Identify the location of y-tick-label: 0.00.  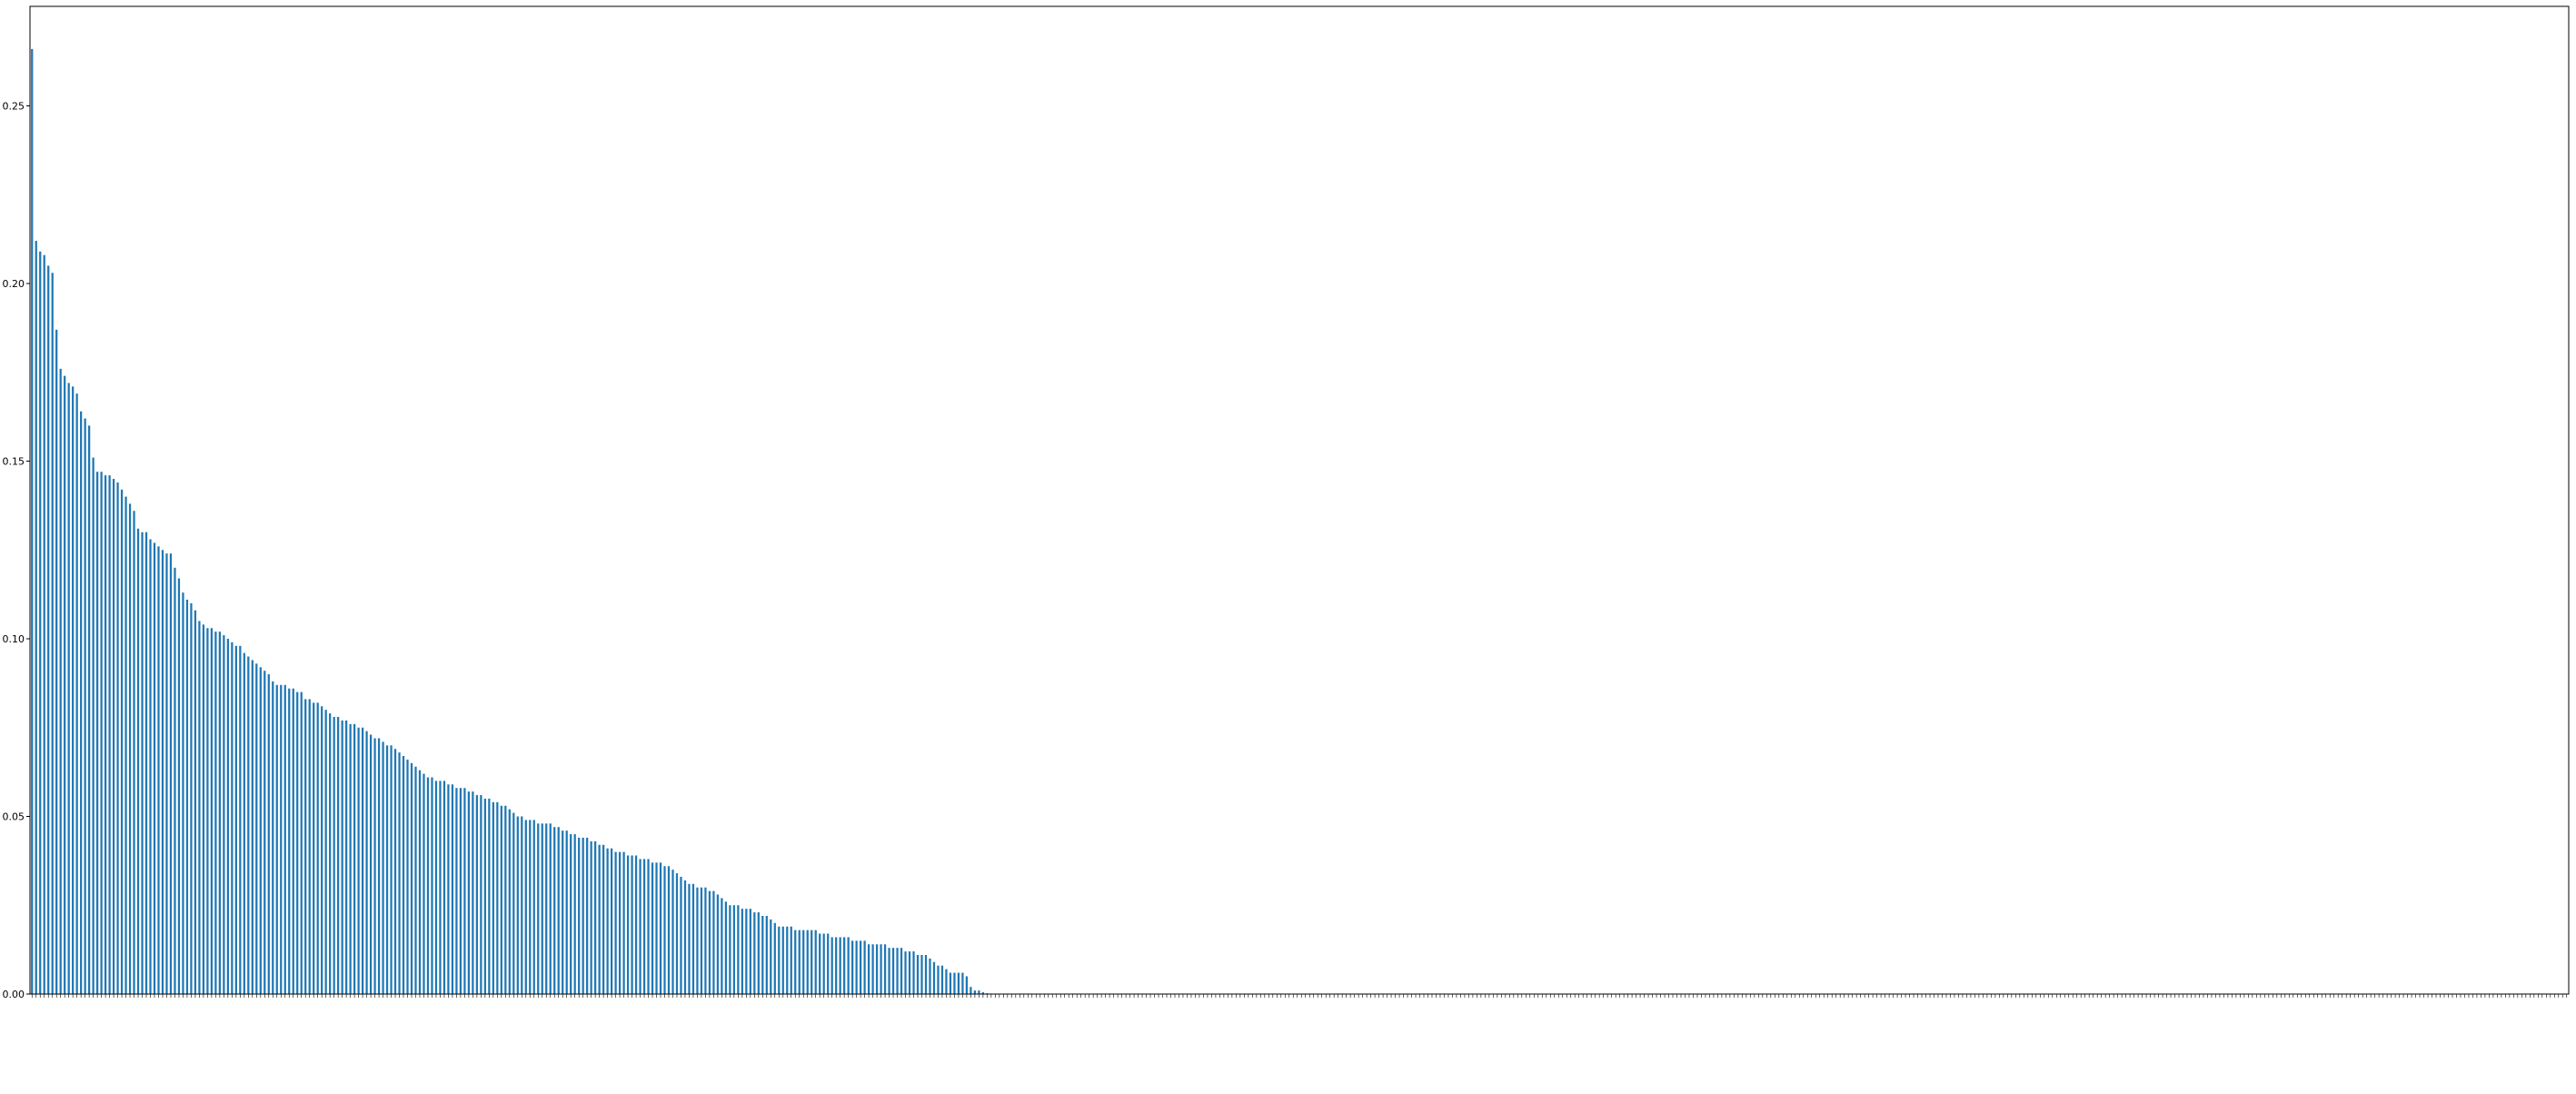
(14, 995).